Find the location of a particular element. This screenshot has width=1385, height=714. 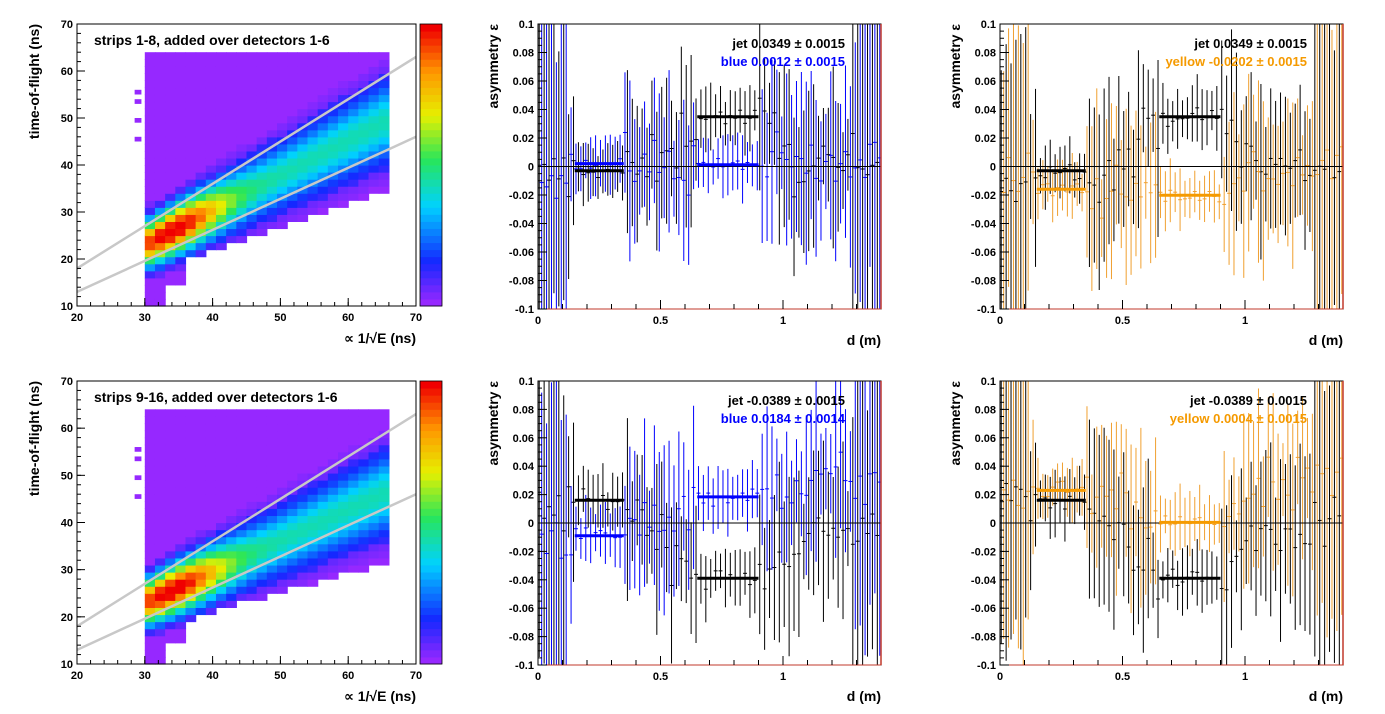

plot-title: strips 1-8, added over detectors 1-6 is located at coordinates (212, 40).